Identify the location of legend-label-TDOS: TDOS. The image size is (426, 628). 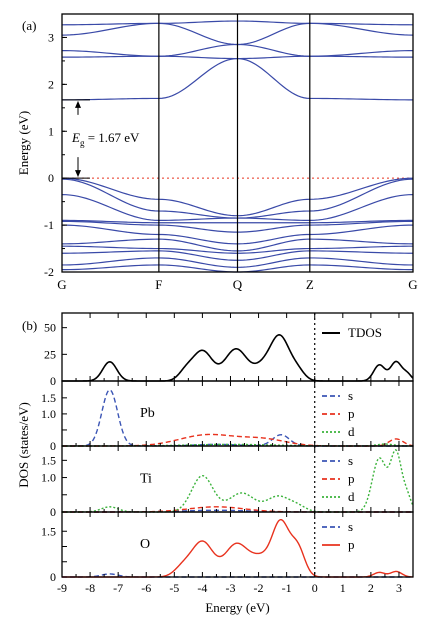
(365, 332).